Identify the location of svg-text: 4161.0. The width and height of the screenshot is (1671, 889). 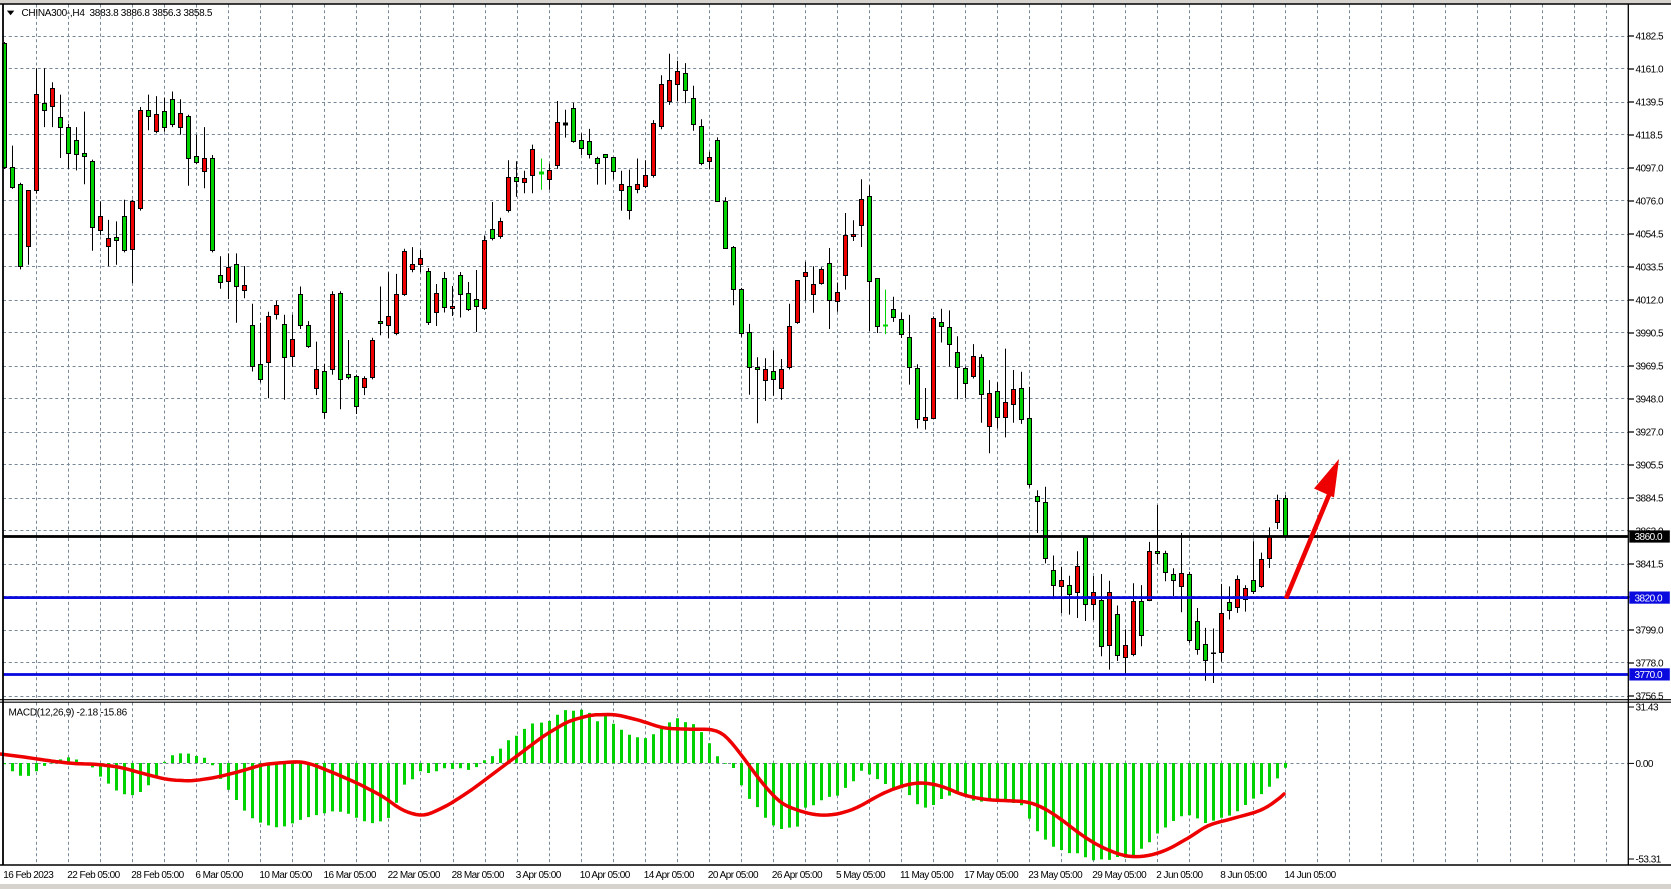
(1650, 70).